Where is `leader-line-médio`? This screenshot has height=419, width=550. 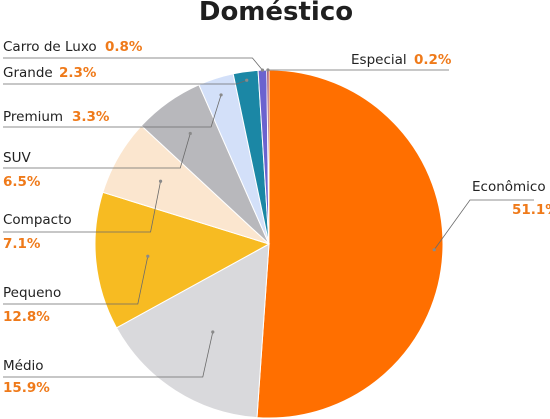 leader-line-médio is located at coordinates (108, 354).